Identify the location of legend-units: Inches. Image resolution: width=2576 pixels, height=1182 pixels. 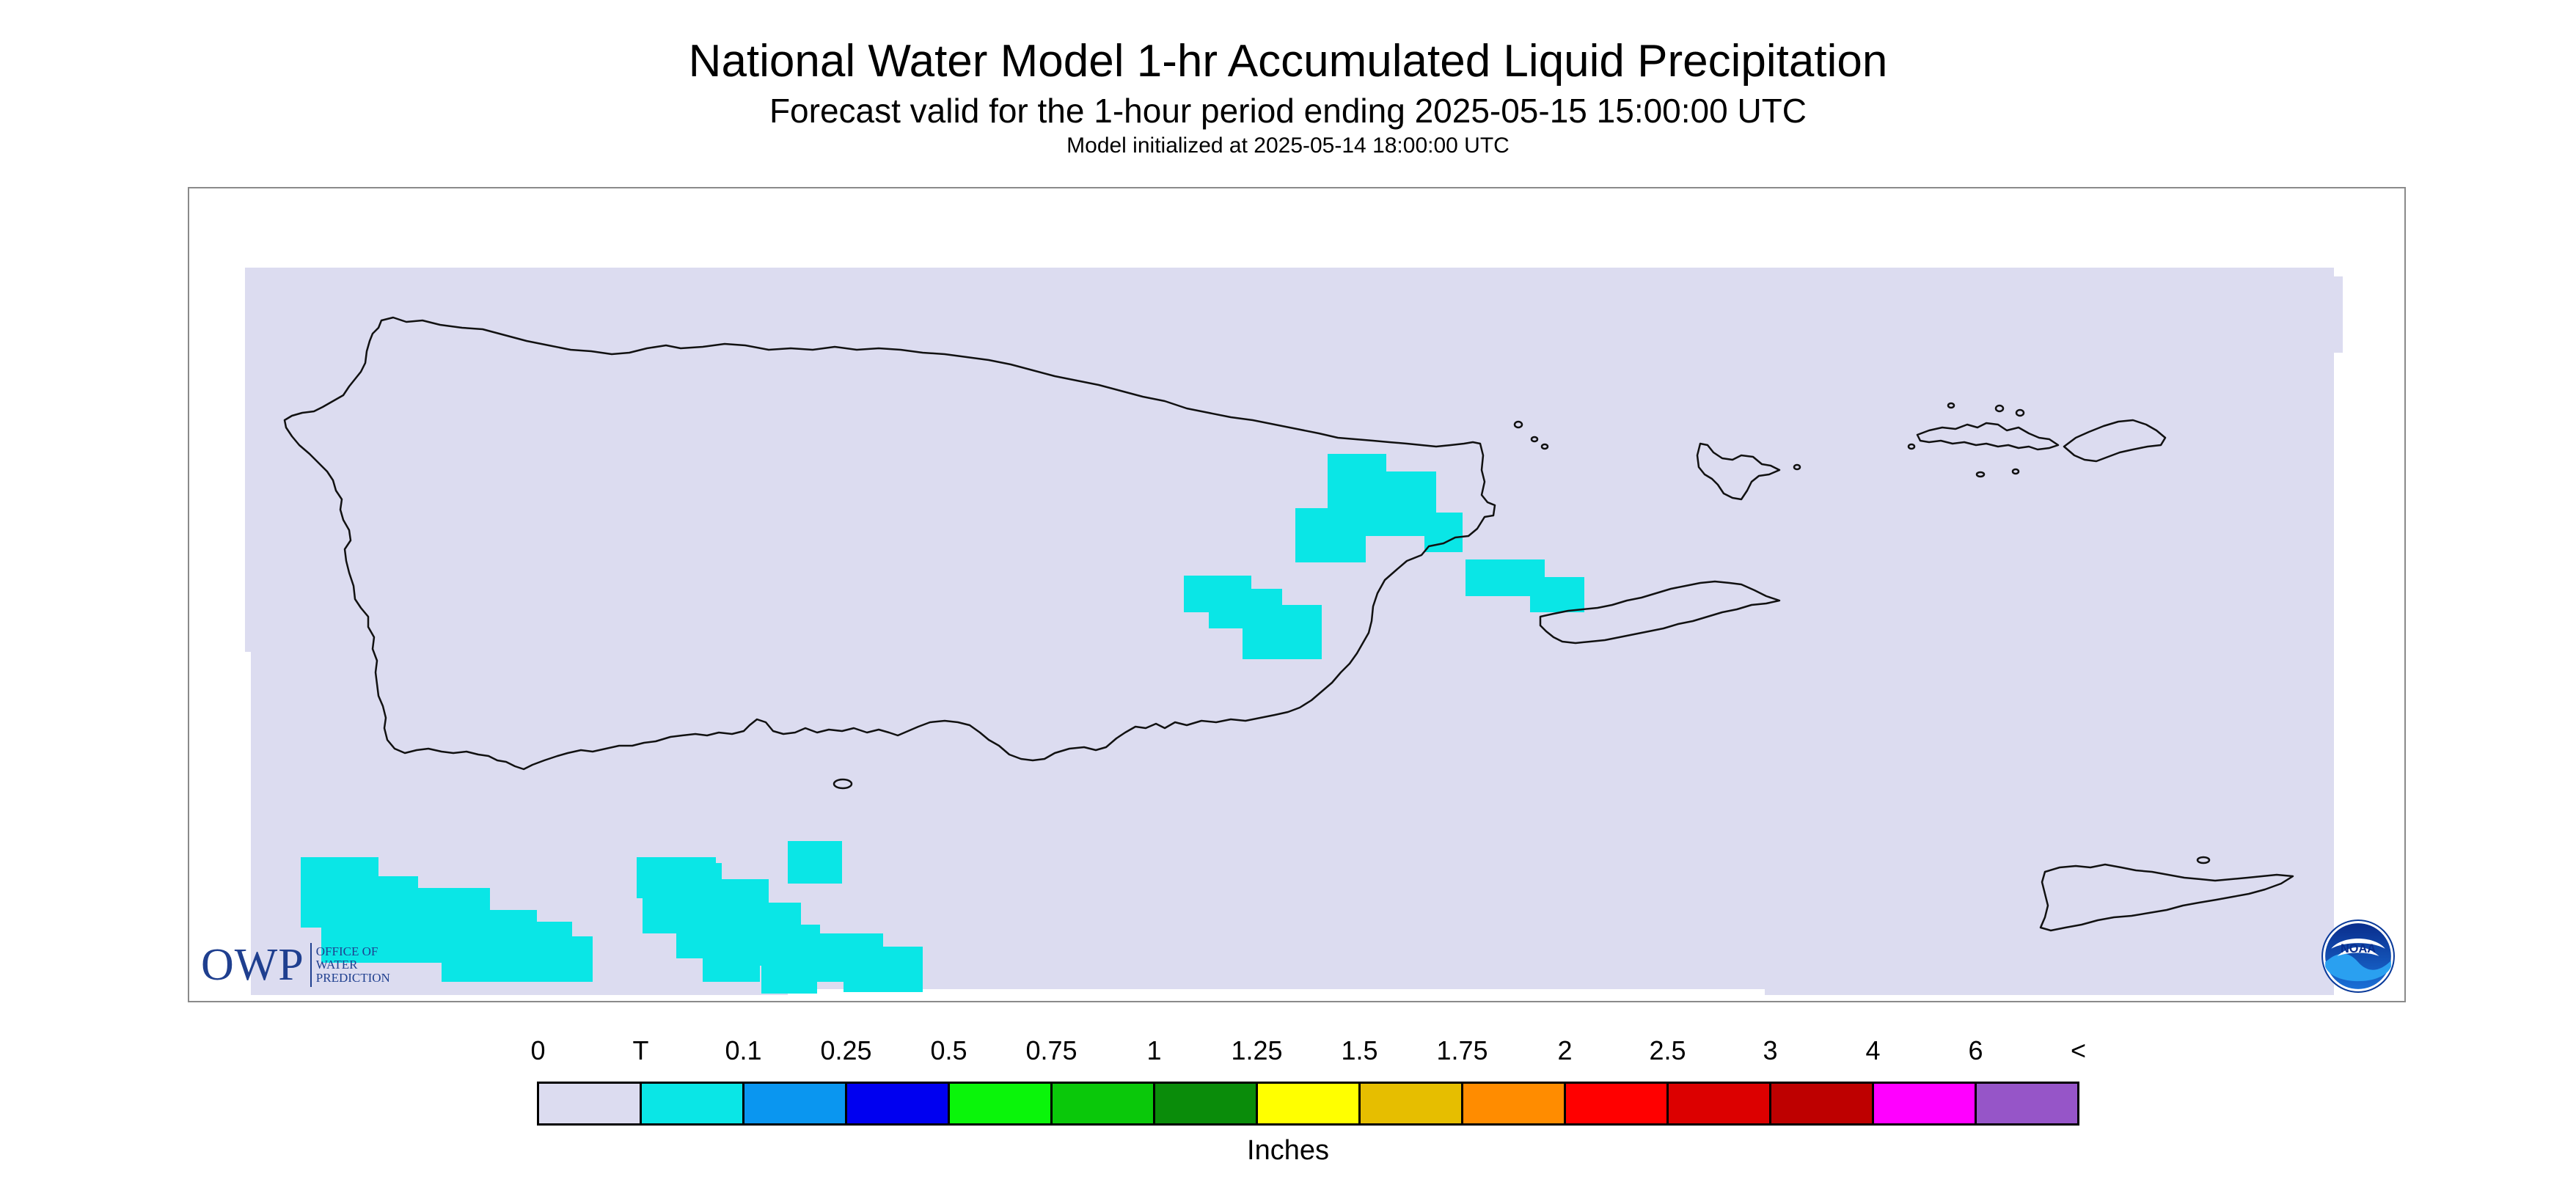
(1288, 1150).